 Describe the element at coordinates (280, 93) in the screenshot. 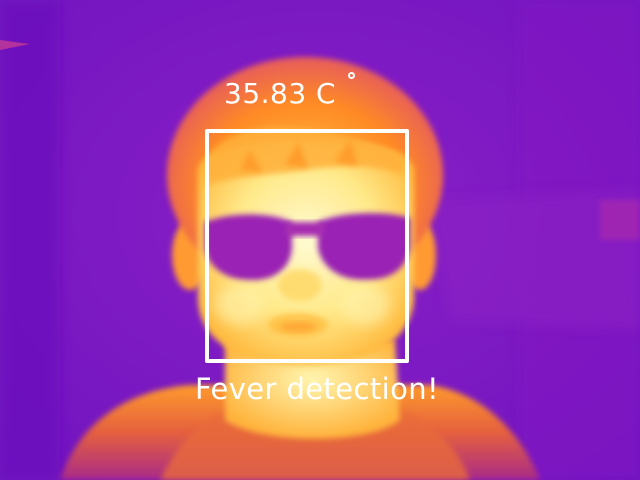

I see `temperature-reading: 35.83 C` at that location.